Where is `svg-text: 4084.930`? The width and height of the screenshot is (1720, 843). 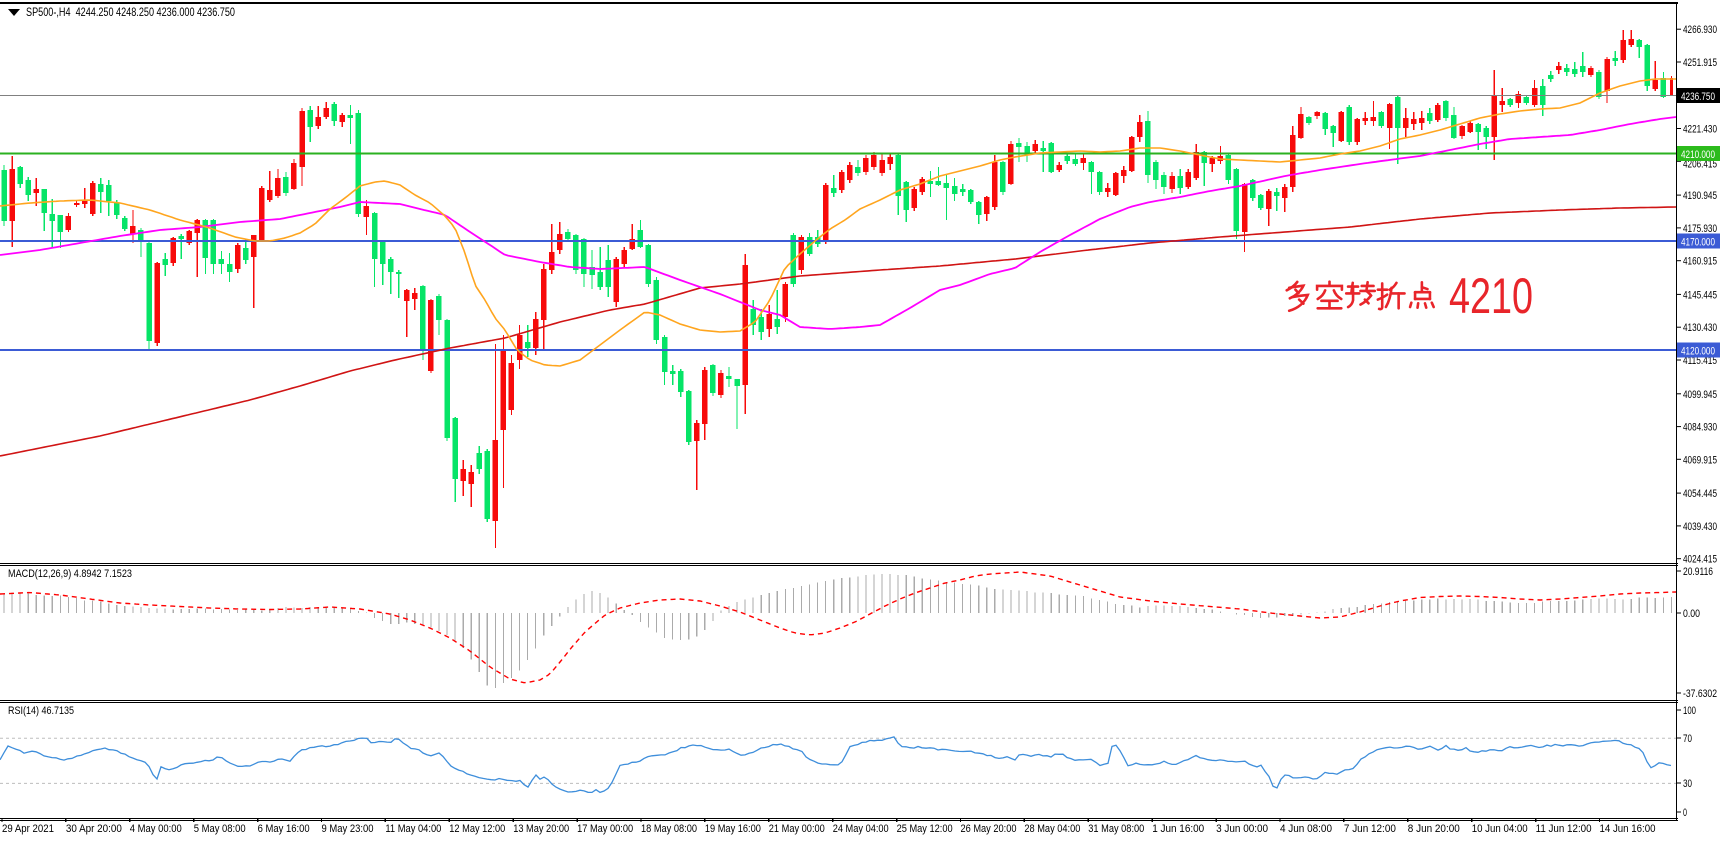 svg-text: 4084.930 is located at coordinates (1700, 428).